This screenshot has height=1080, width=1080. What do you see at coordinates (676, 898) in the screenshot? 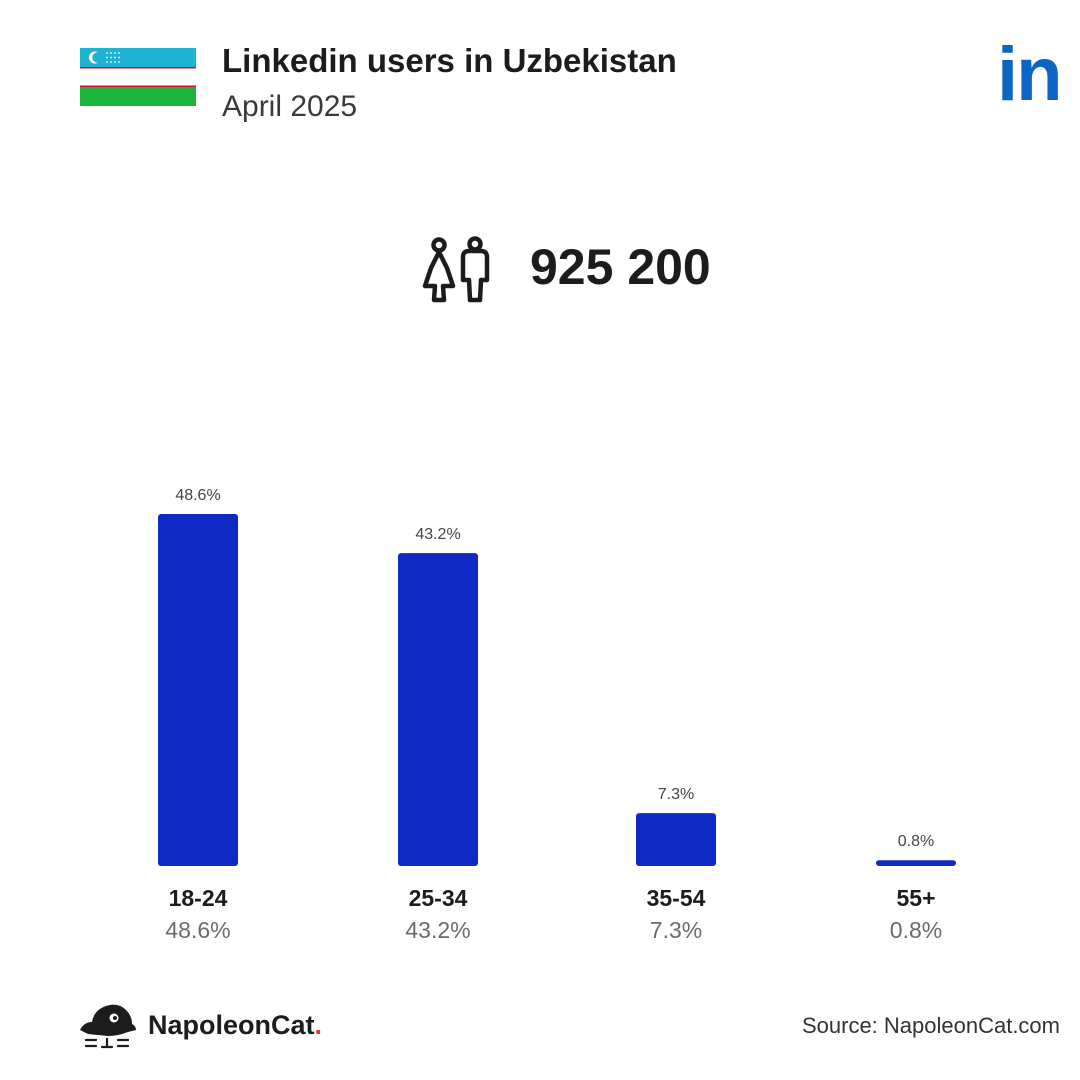
I see `category-label: 35-54` at bounding box center [676, 898].